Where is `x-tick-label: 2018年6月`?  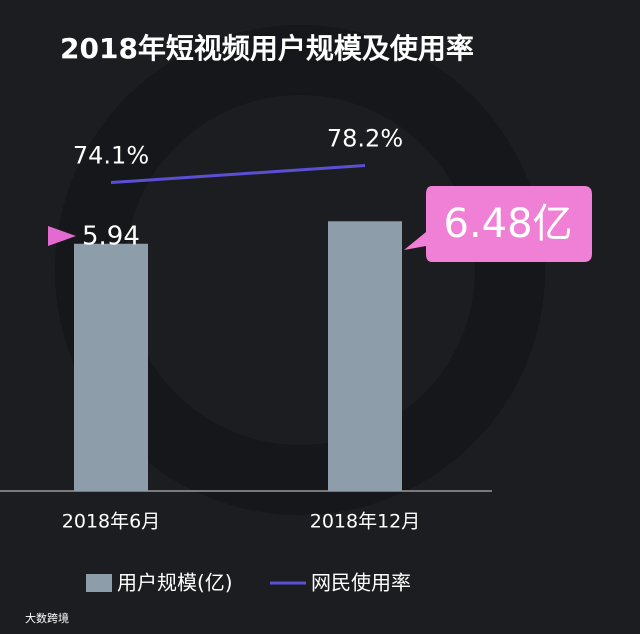 x-tick-label: 2018年6月 is located at coordinates (111, 522).